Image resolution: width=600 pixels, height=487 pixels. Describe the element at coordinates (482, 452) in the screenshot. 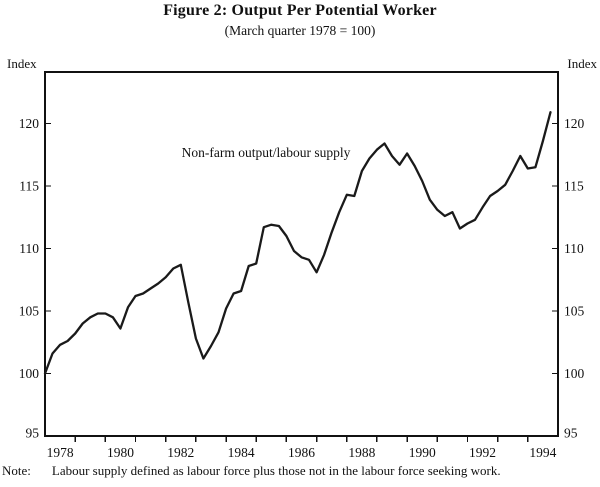

I see `x-tick-label: 1992` at that location.